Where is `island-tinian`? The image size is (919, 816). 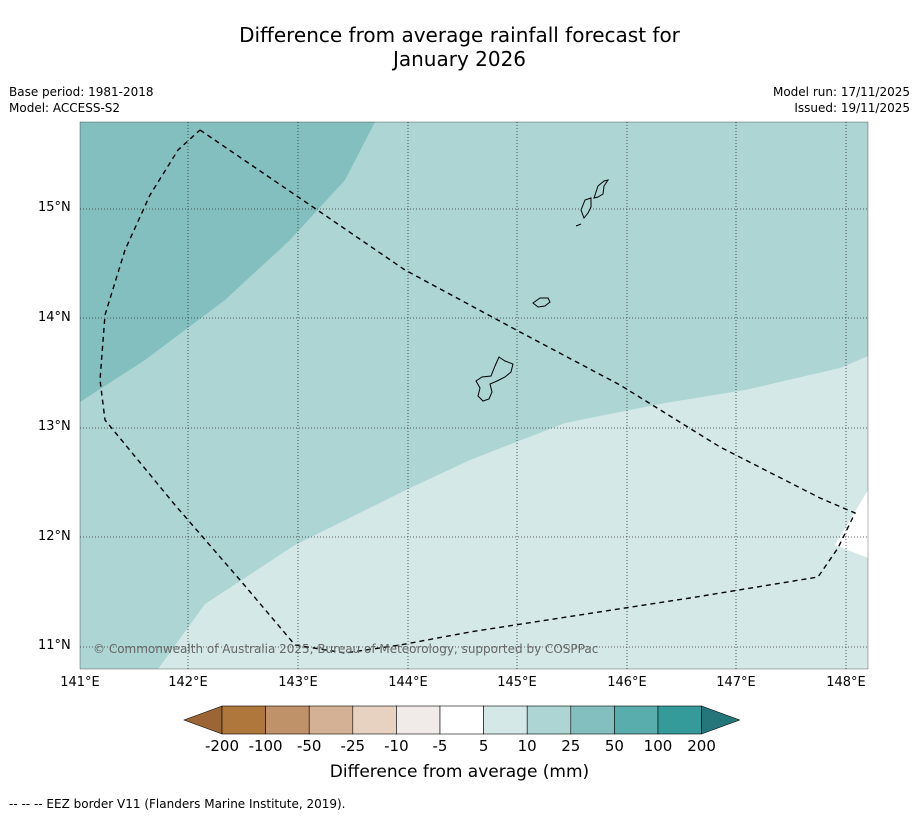 island-tinian is located at coordinates (586, 208).